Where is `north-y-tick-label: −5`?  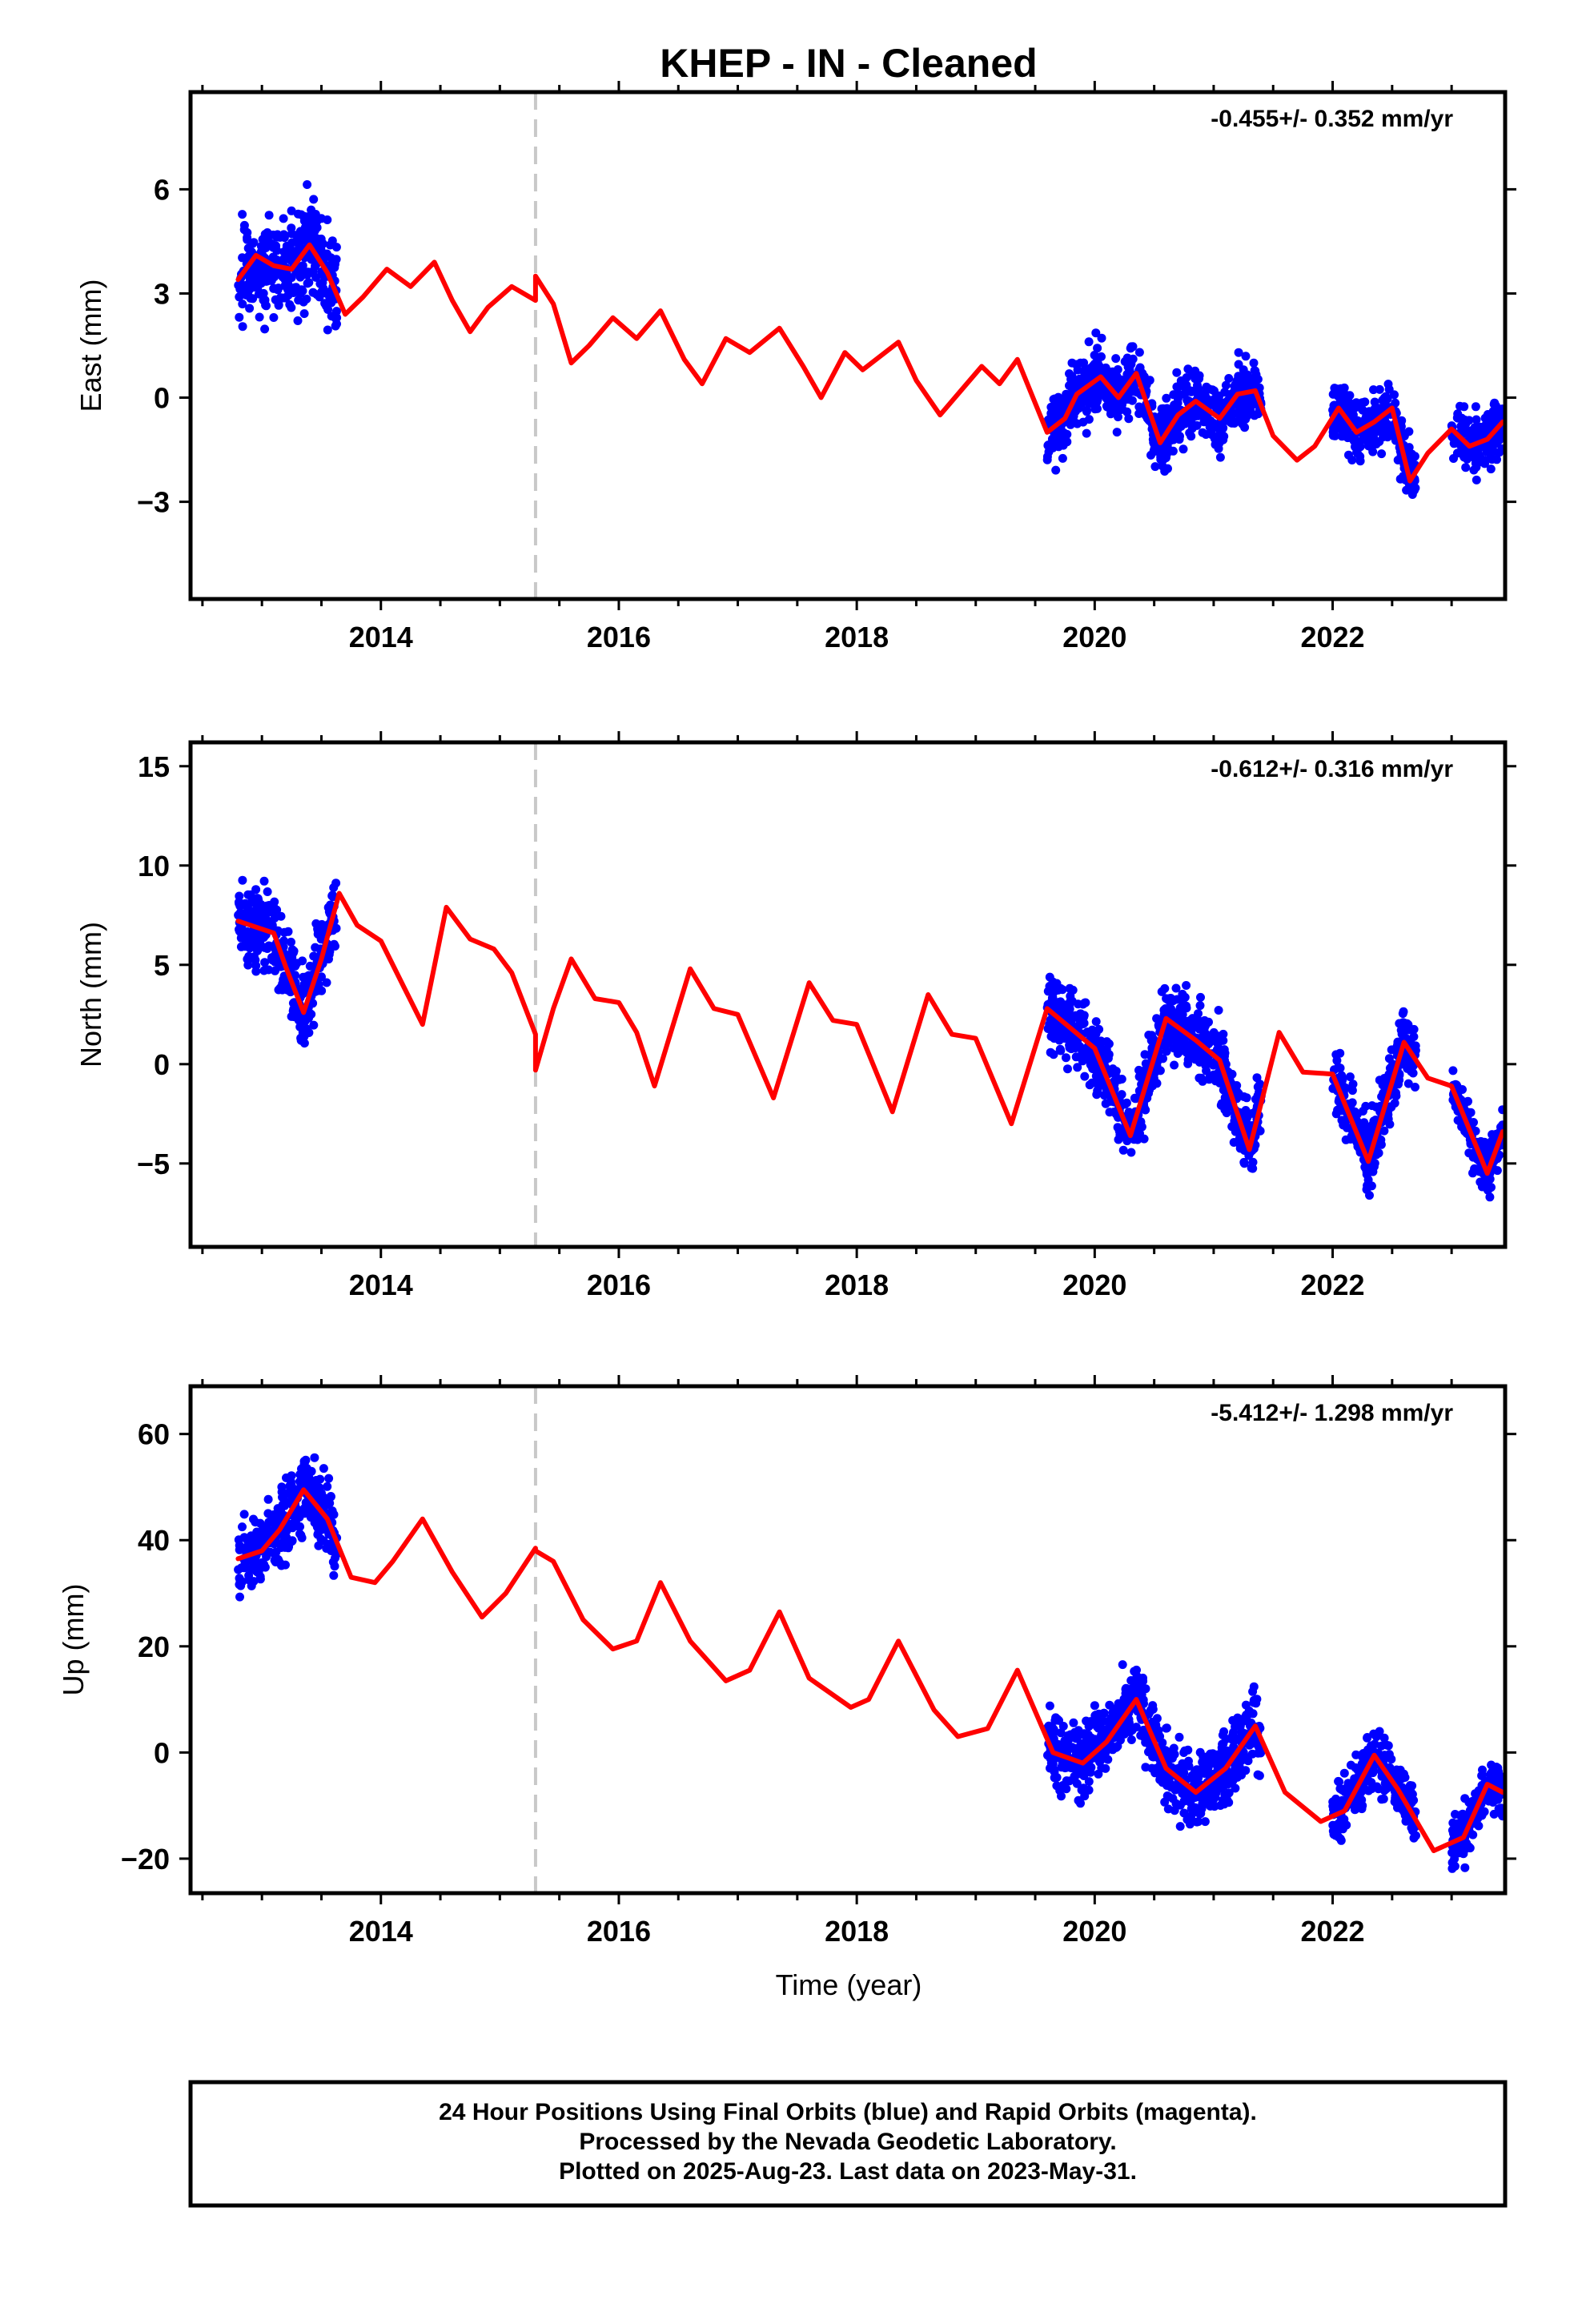
north-y-tick-label: −5 is located at coordinates (154, 1164).